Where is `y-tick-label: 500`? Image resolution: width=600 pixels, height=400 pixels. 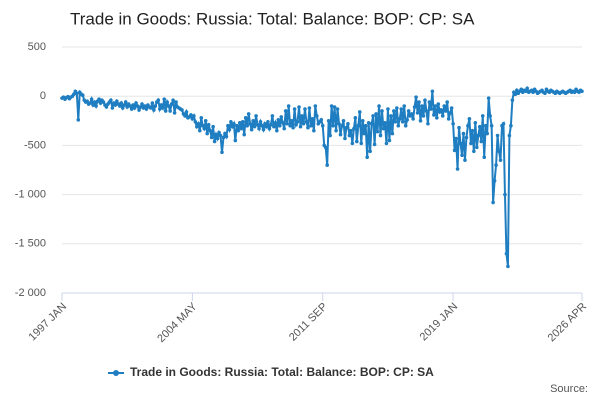 y-tick-label: 500 is located at coordinates (37, 47).